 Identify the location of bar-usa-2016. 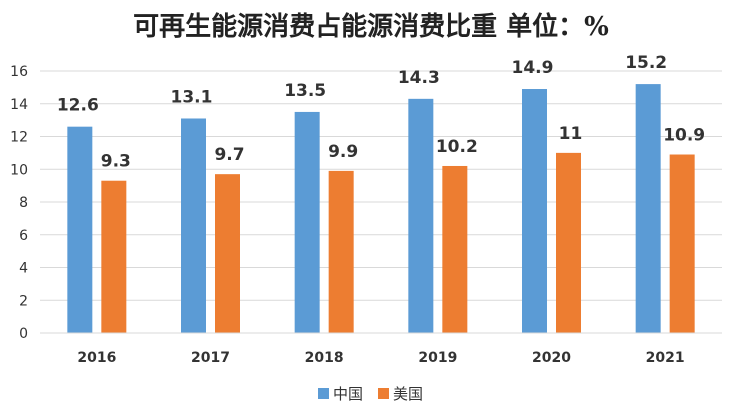
(114, 256).